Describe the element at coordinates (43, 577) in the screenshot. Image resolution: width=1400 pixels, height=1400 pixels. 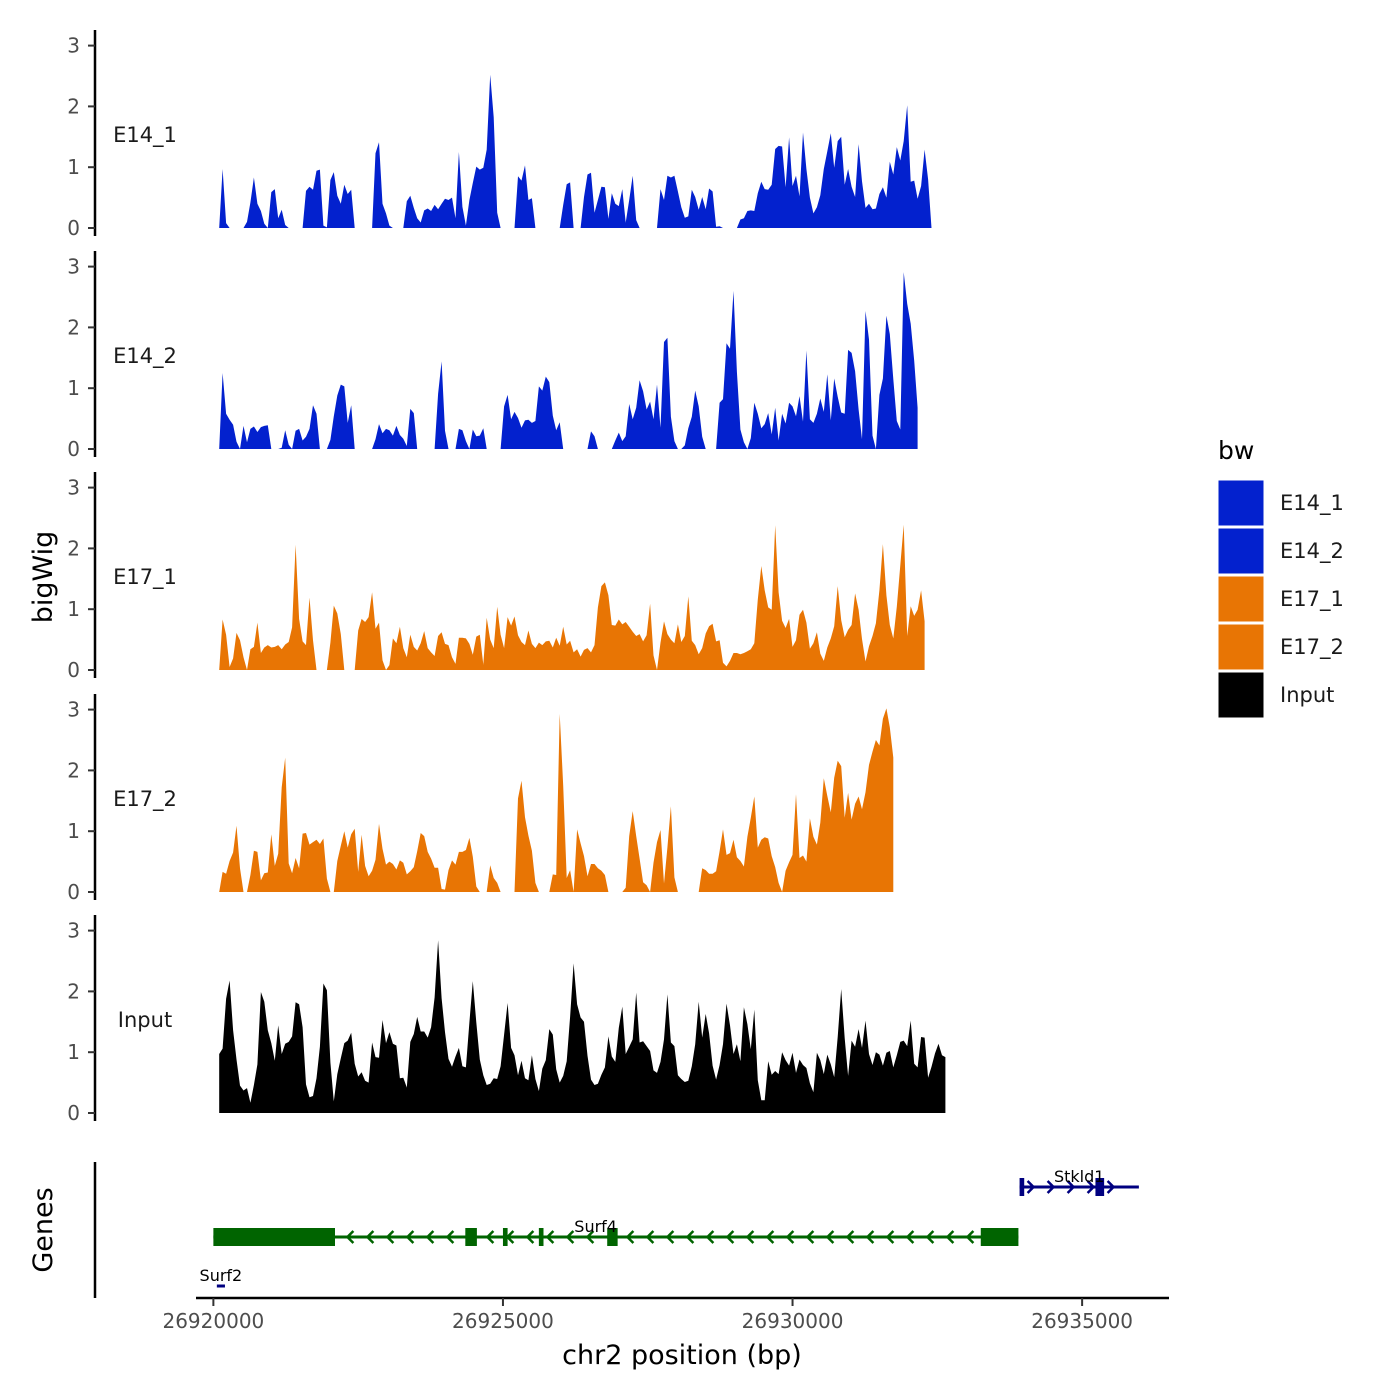
I see `y-axis-title: bigWig` at that location.